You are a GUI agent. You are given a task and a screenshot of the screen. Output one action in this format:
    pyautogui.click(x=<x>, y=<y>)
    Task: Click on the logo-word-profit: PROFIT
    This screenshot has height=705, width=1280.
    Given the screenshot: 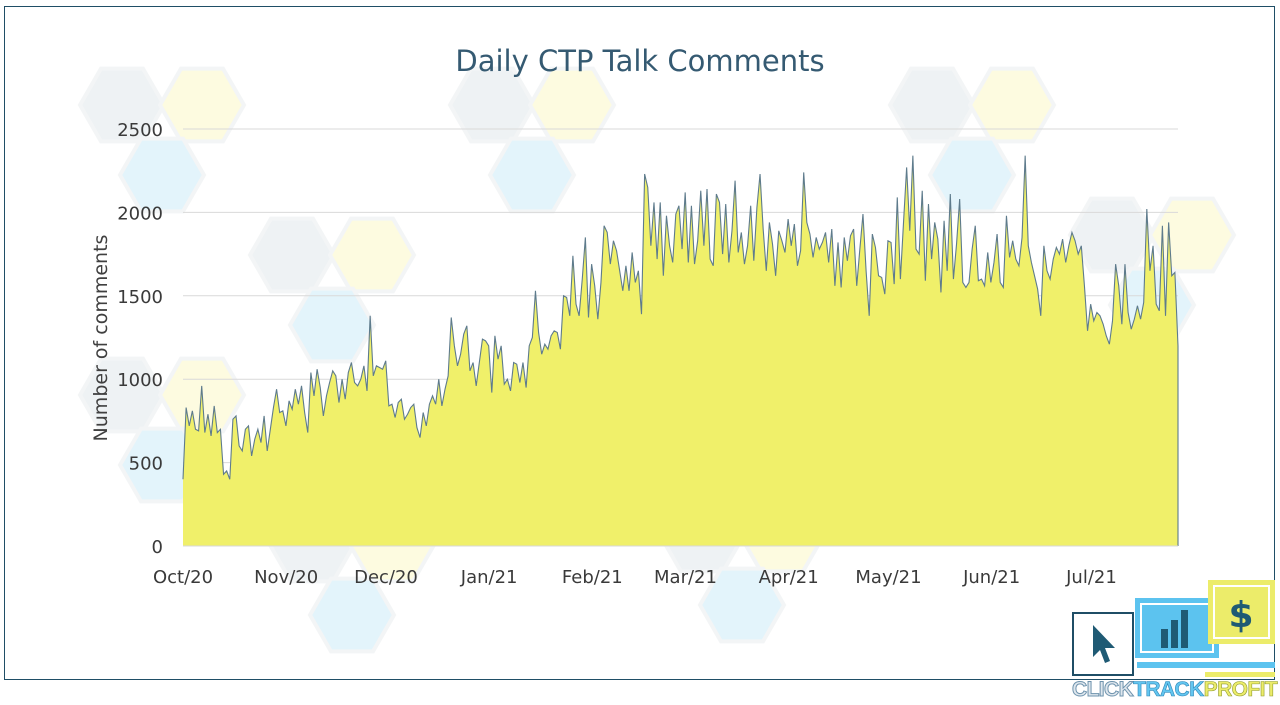 What is the action you would take?
    pyautogui.click(x=1240, y=690)
    